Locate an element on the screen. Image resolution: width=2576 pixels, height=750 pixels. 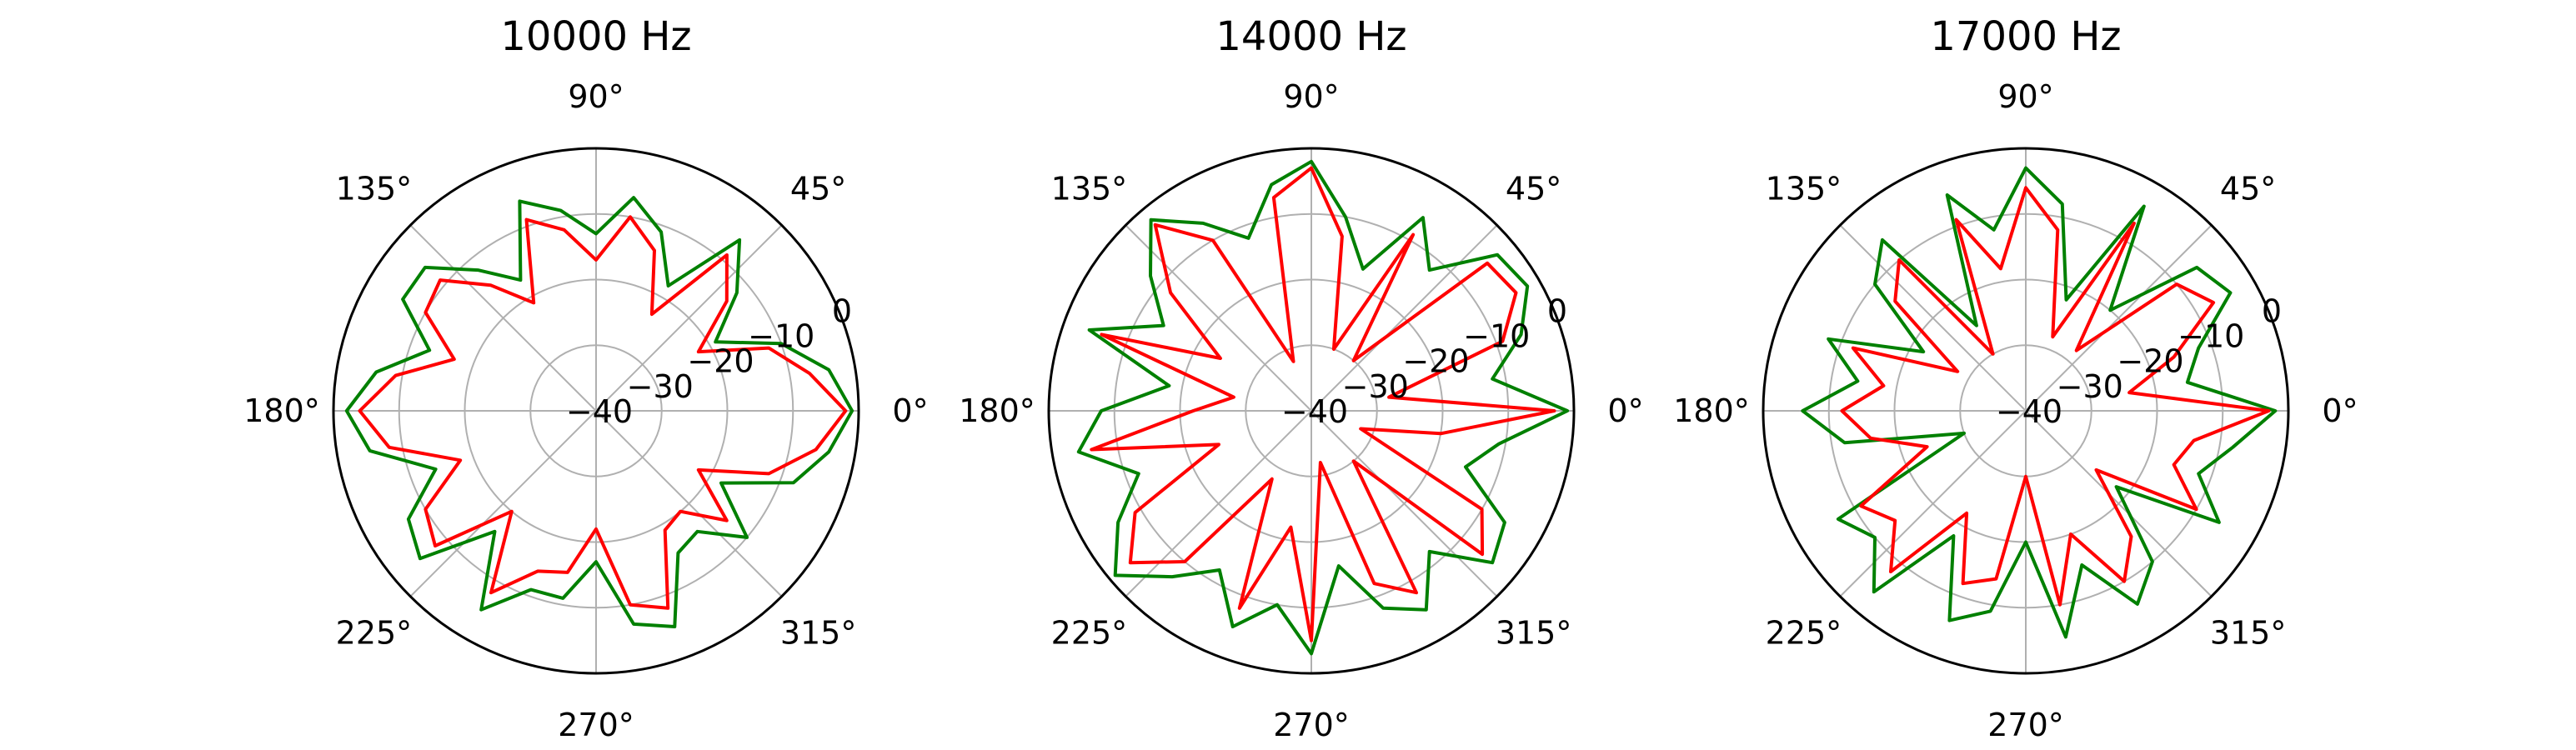
chart-title: 14000 Hz is located at coordinates (1310, 36).